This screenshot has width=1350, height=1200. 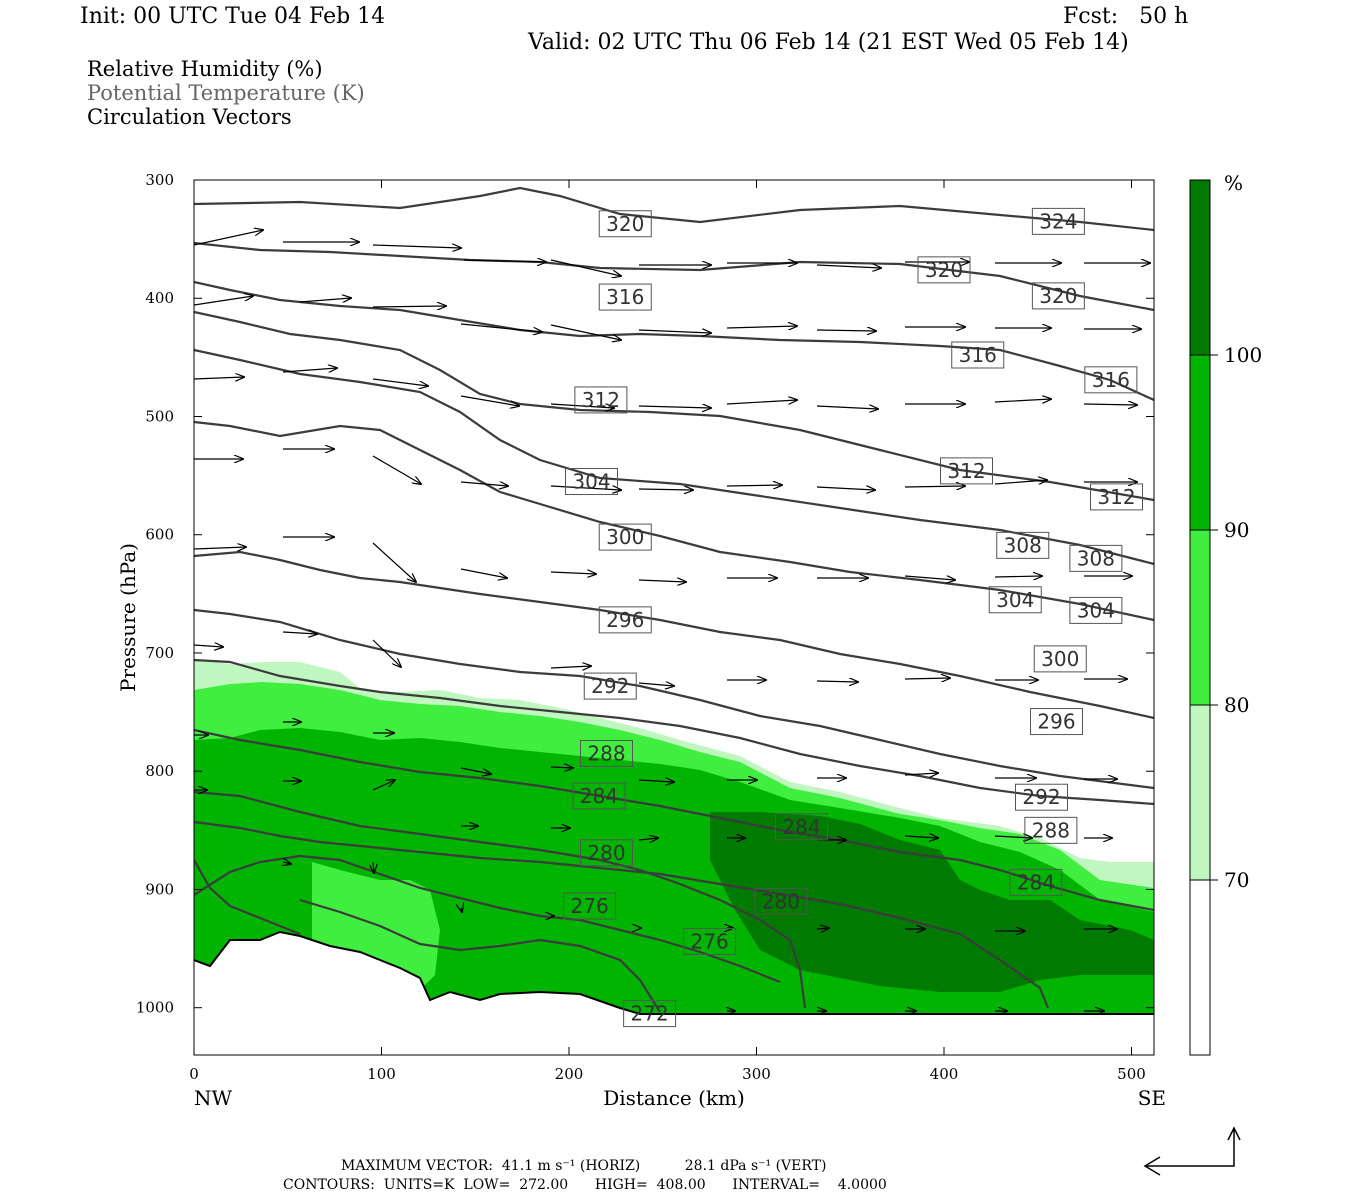 I want to click on y-tick-label: 1000, so click(x=155, y=1008).